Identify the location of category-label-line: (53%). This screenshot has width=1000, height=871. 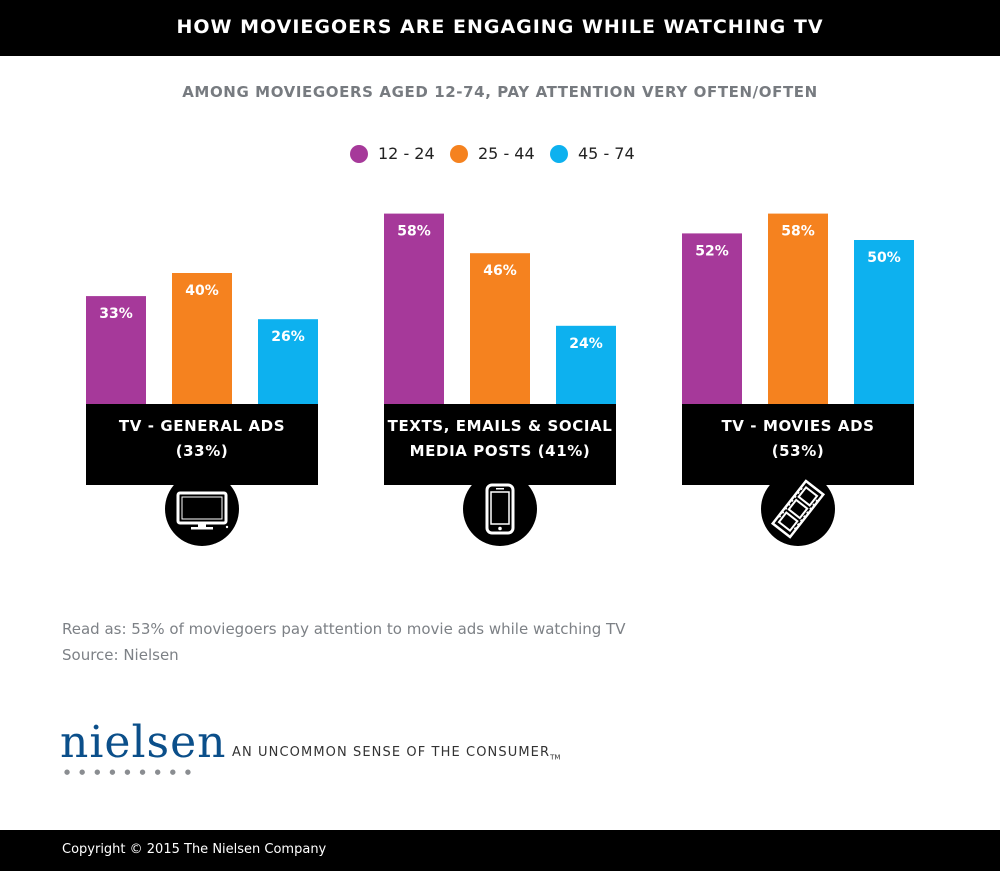
(798, 451).